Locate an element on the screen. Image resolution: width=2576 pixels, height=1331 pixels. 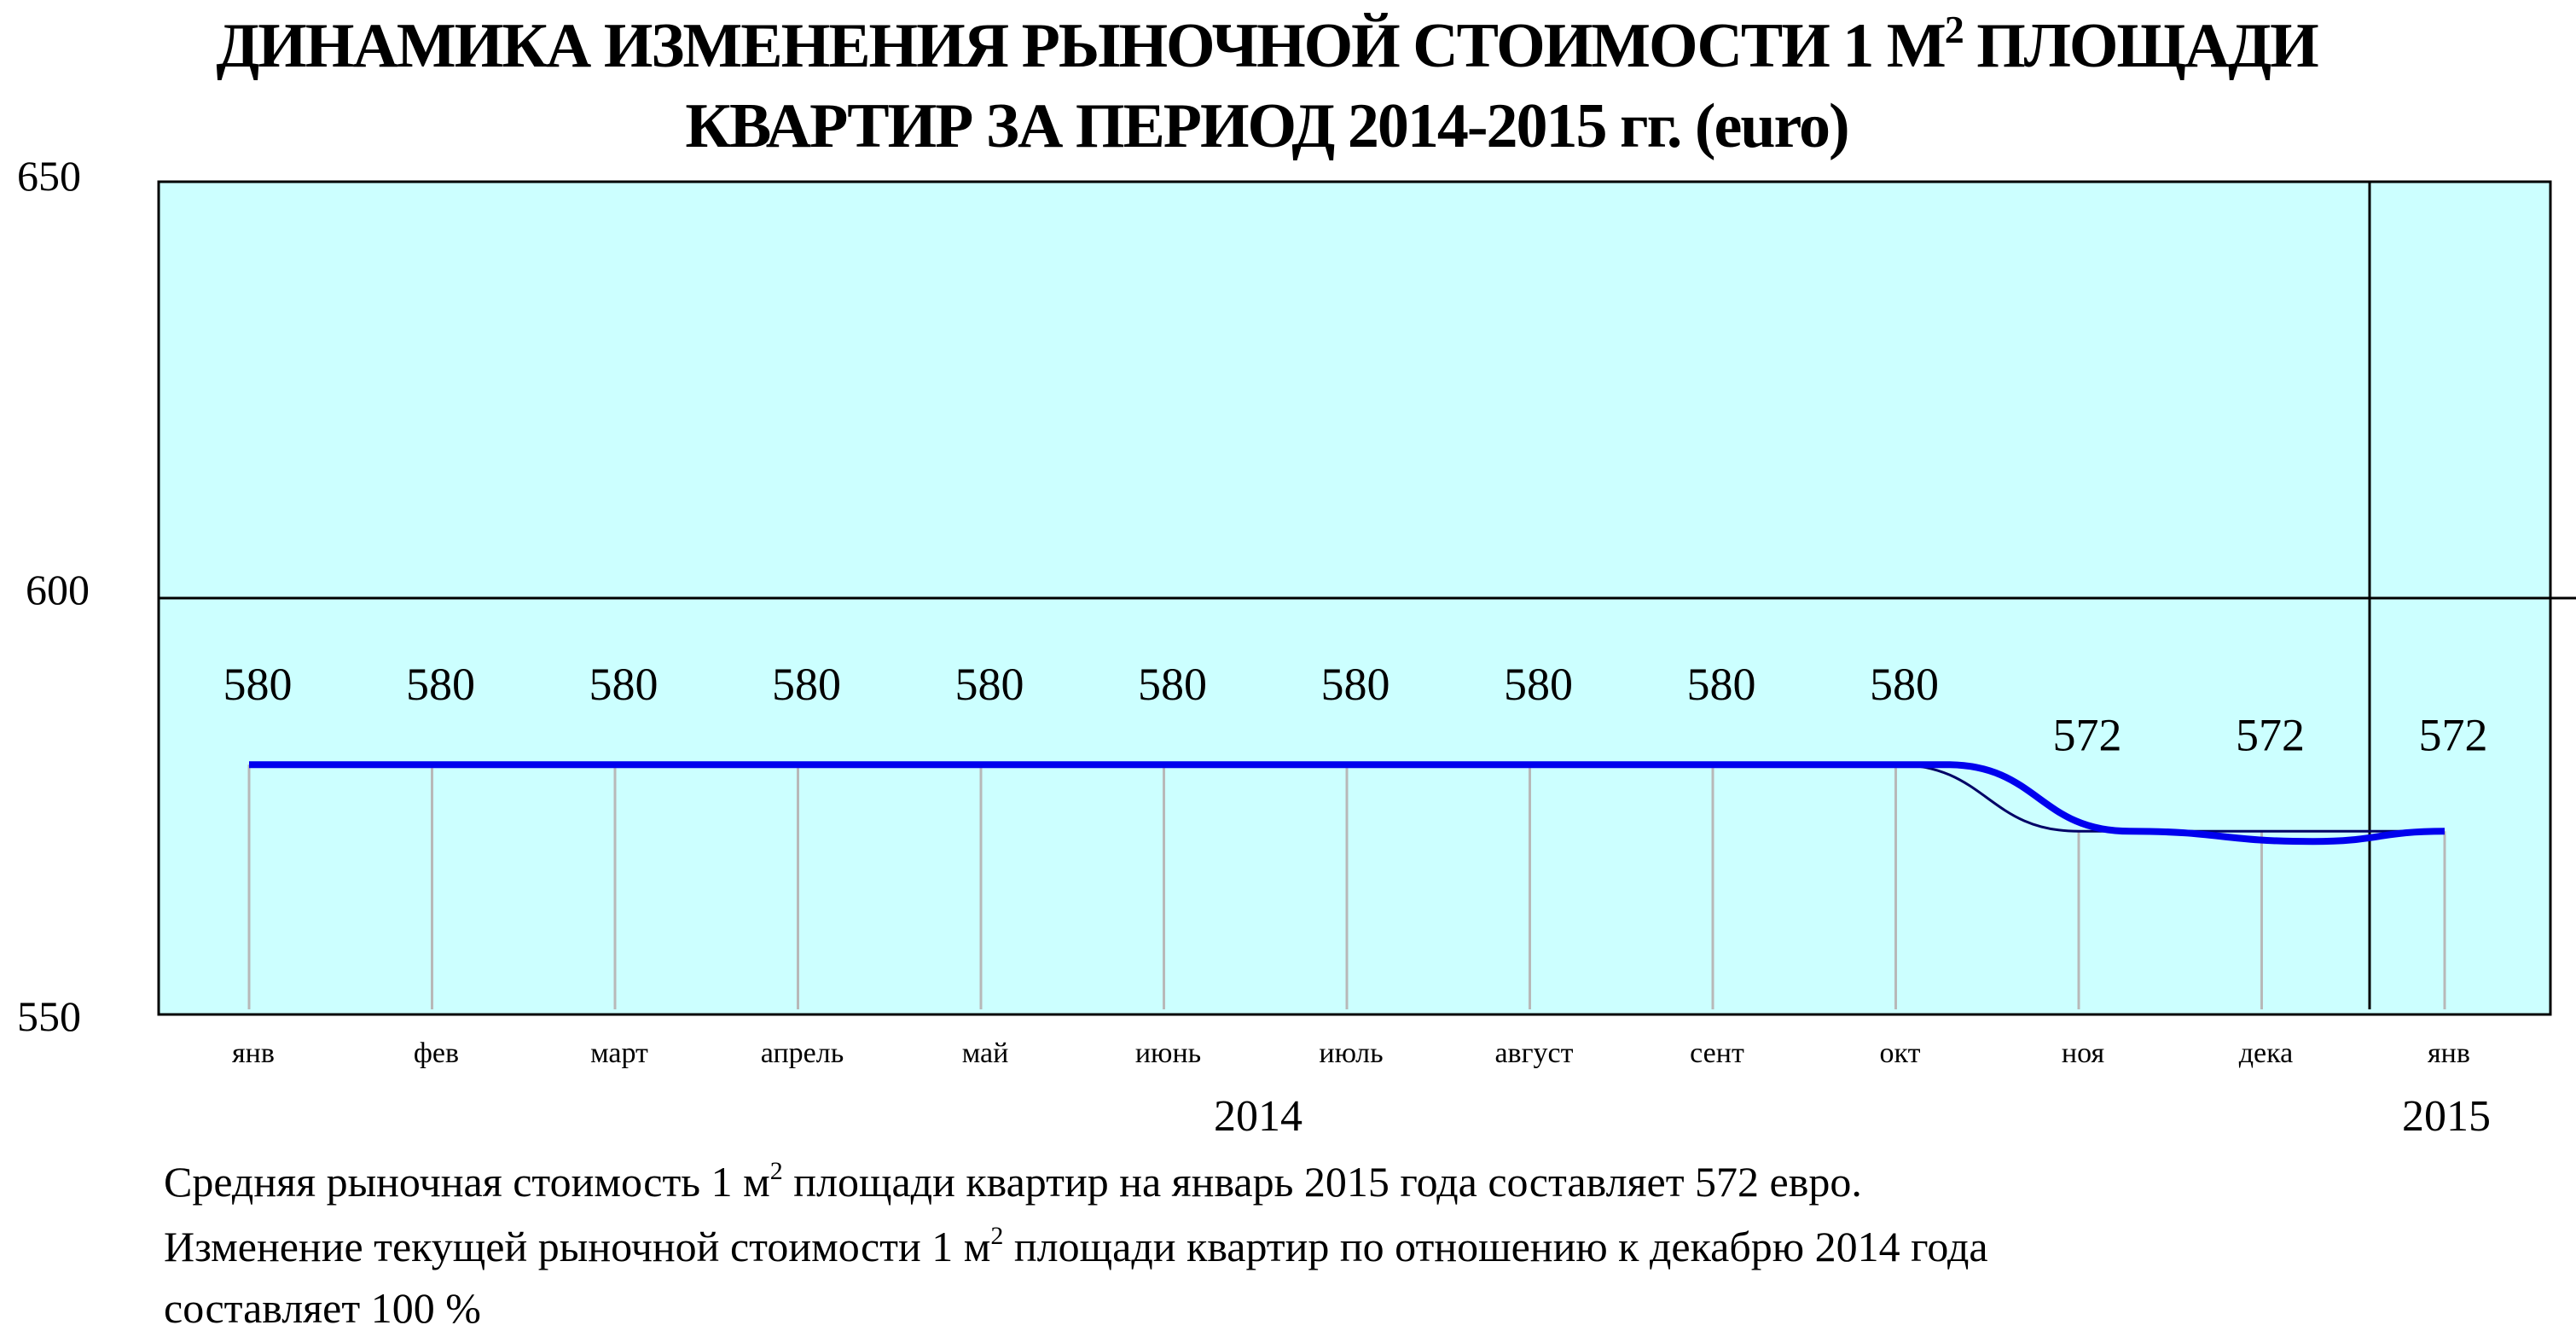
x-tick-label: дека is located at coordinates (2266, 1053).